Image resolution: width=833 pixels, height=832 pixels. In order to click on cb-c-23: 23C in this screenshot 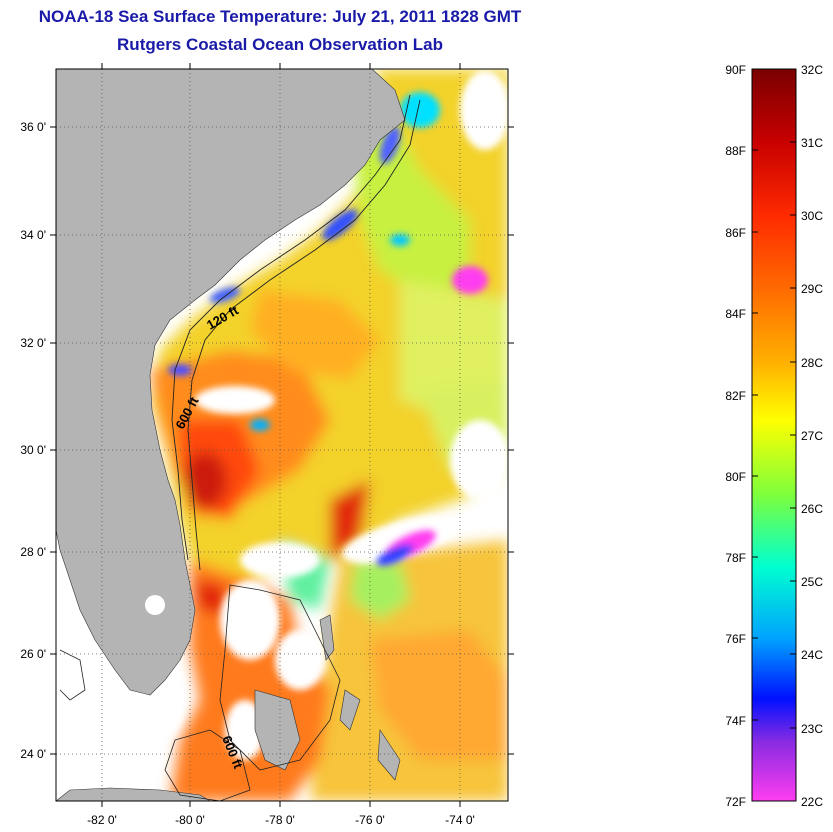, I will do `click(812, 729)`.